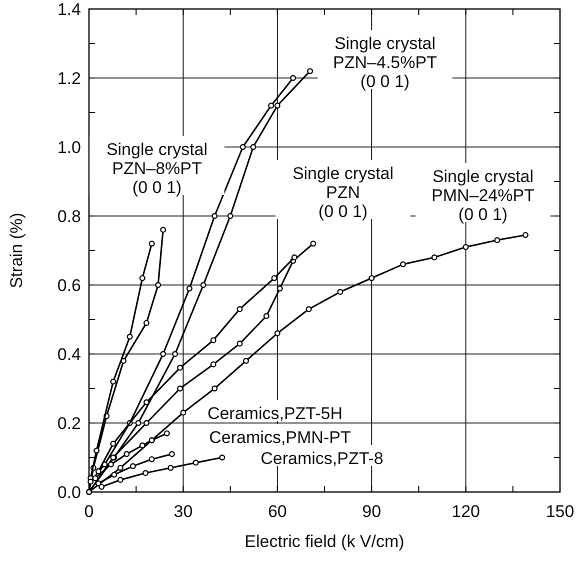 Image resolution: width=577 pixels, height=561 pixels. Describe the element at coordinates (322, 458) in the screenshot. I see `annotation: Ceramics,PZT-8` at that location.